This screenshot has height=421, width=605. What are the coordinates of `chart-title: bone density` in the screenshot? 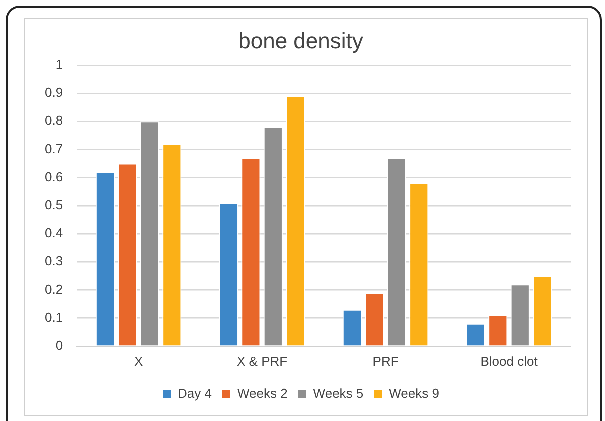 It's located at (301, 41).